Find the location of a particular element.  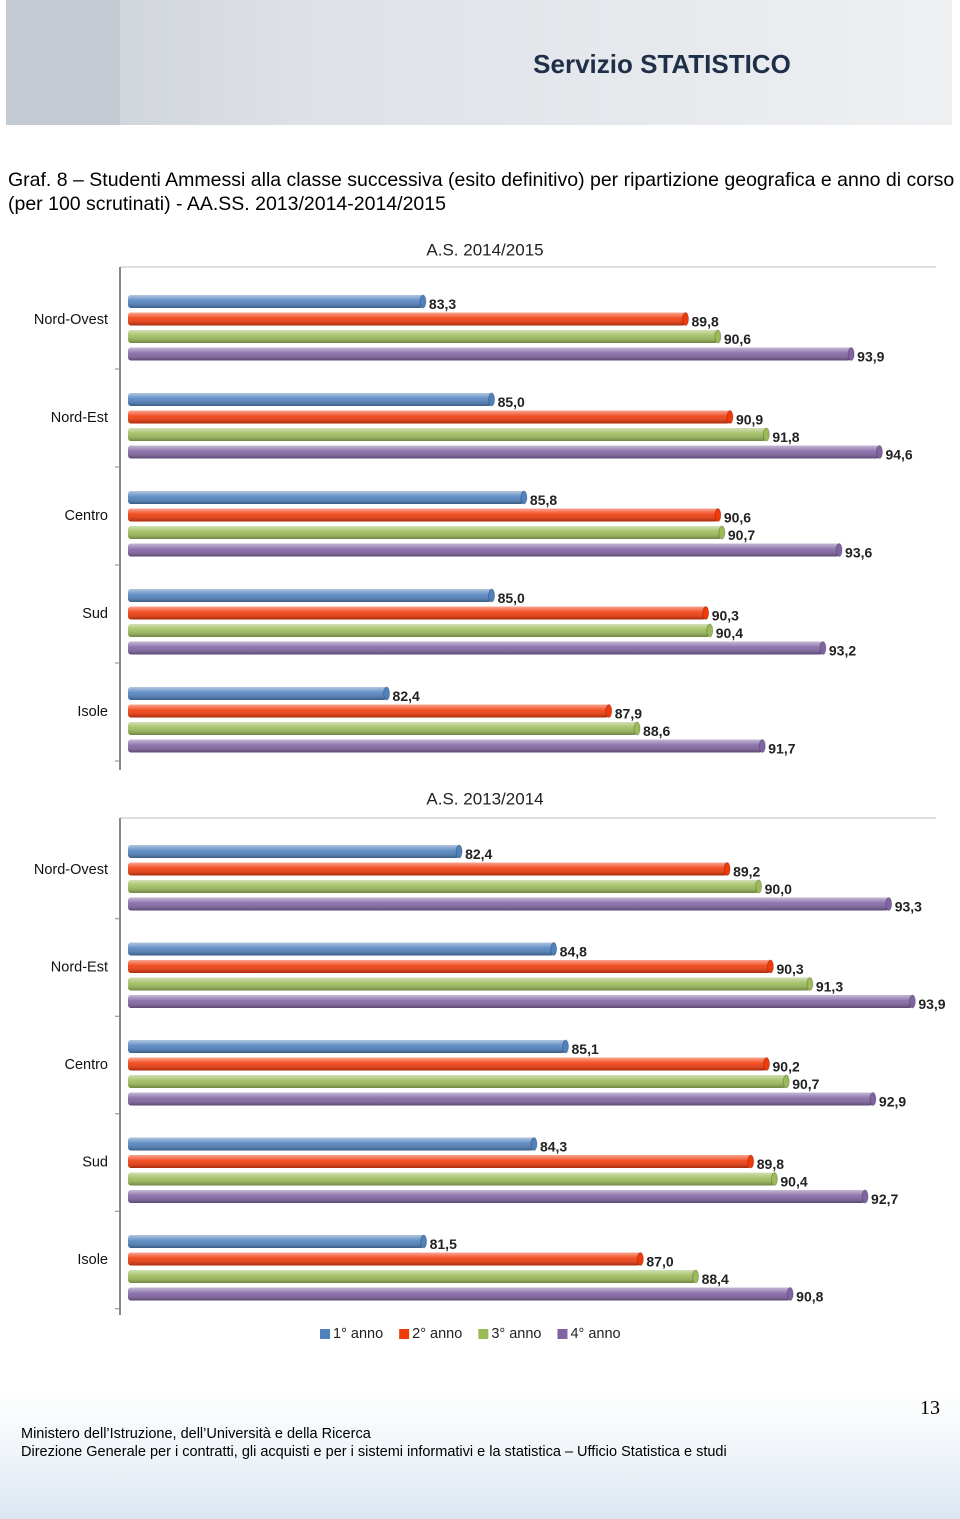

header-photo is located at coordinates (63, 62).